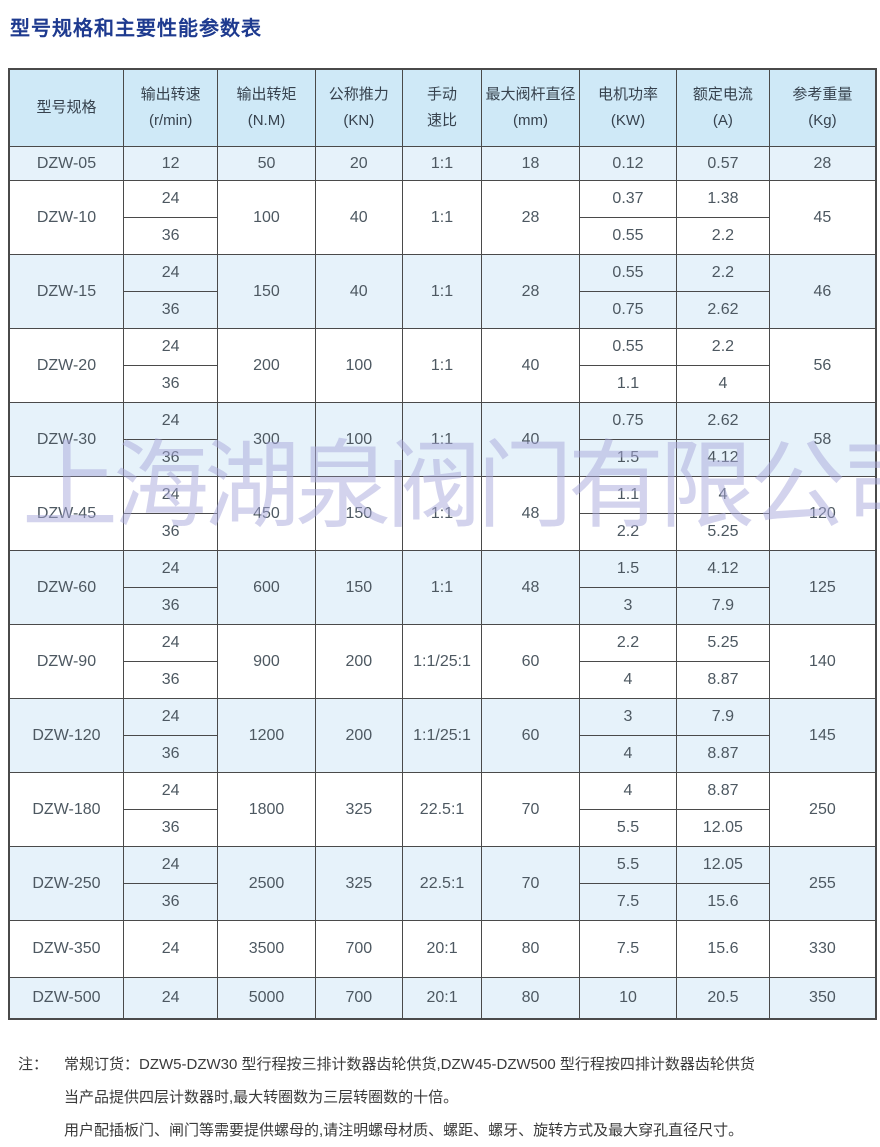 This screenshot has height=1147, width=880. I want to click on table-row: DZW-60 24 600 150 1:1 48 1.5 4.12 125, so click(442, 587).